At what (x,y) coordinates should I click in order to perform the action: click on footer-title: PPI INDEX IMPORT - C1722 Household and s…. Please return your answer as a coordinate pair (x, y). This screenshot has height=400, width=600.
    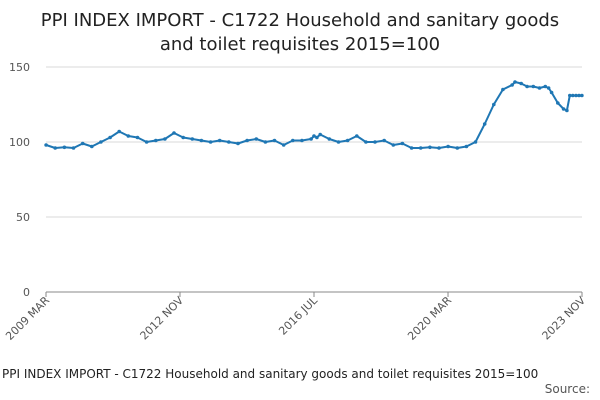
    Looking at the image, I should click on (270, 374).